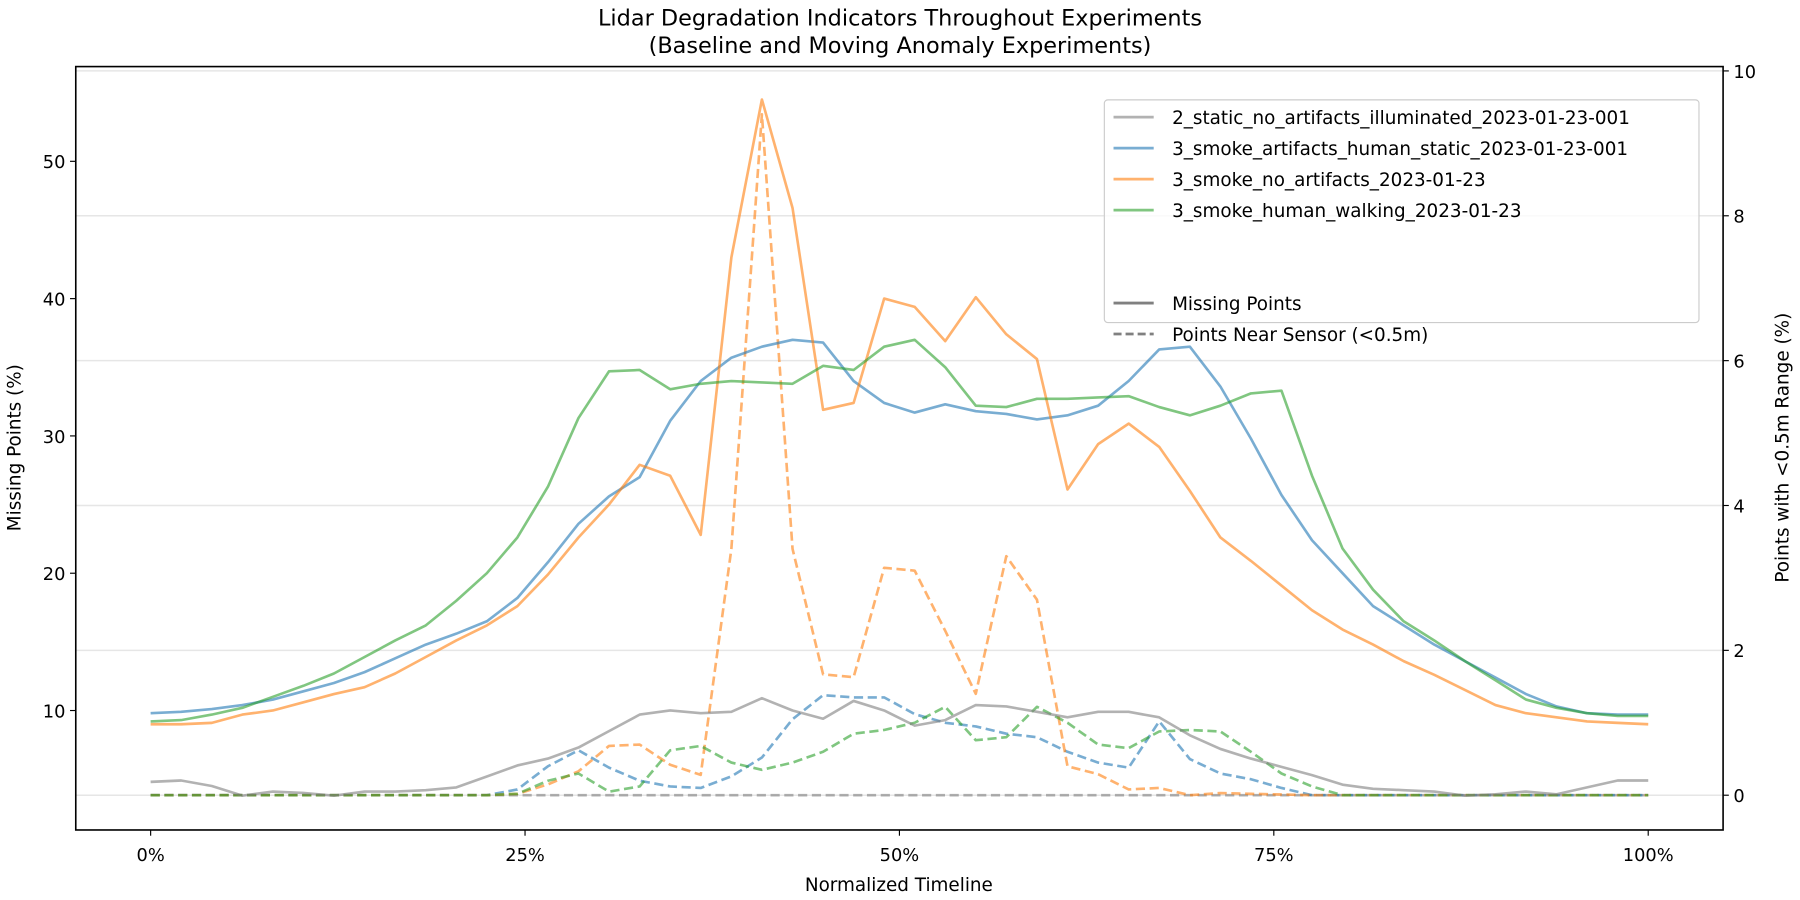  I want to click on y-axis-right-ticks: 0 2 4 6 8 10, so click(1739, 434).